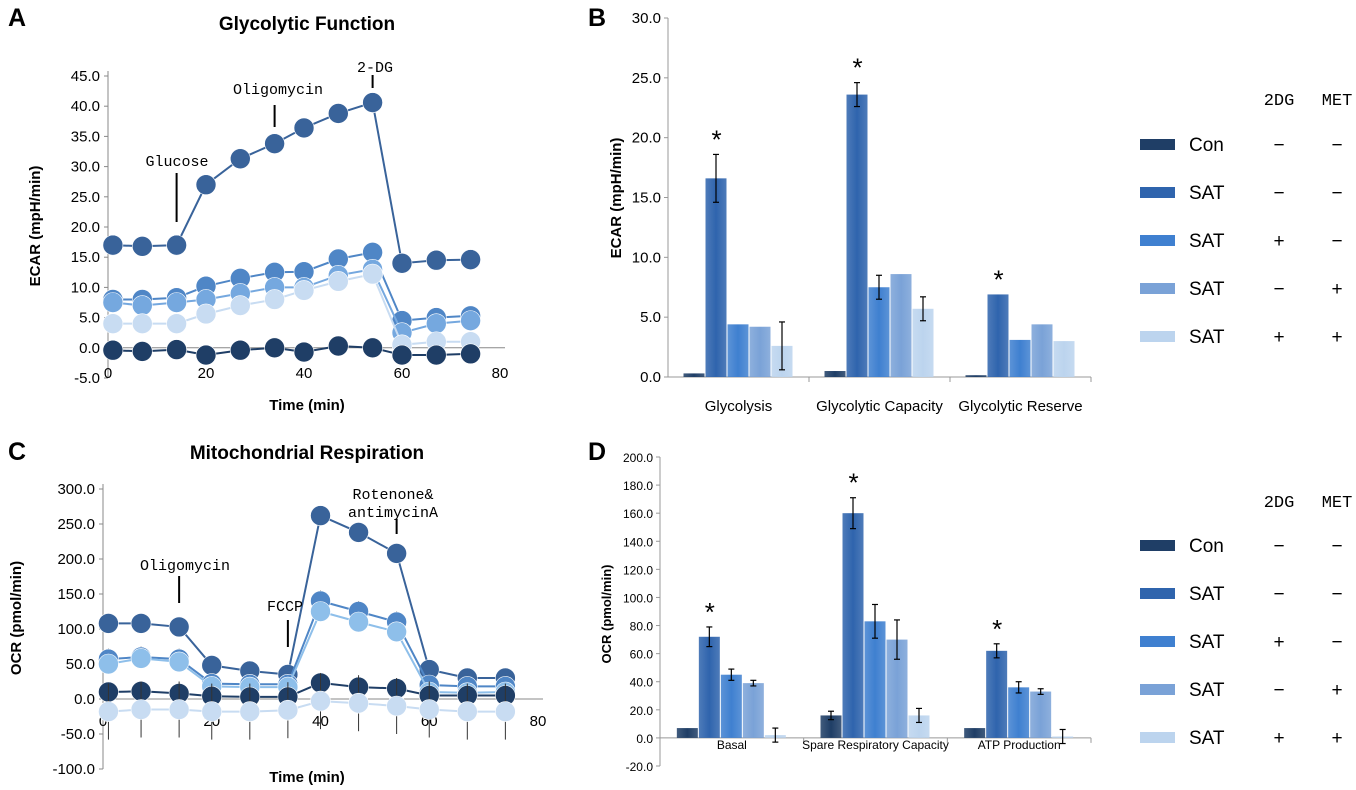 This screenshot has height=790, width=1356. Describe the element at coordinates (76, 489) in the screenshot. I see `y-tick-label: 300.0` at that location.